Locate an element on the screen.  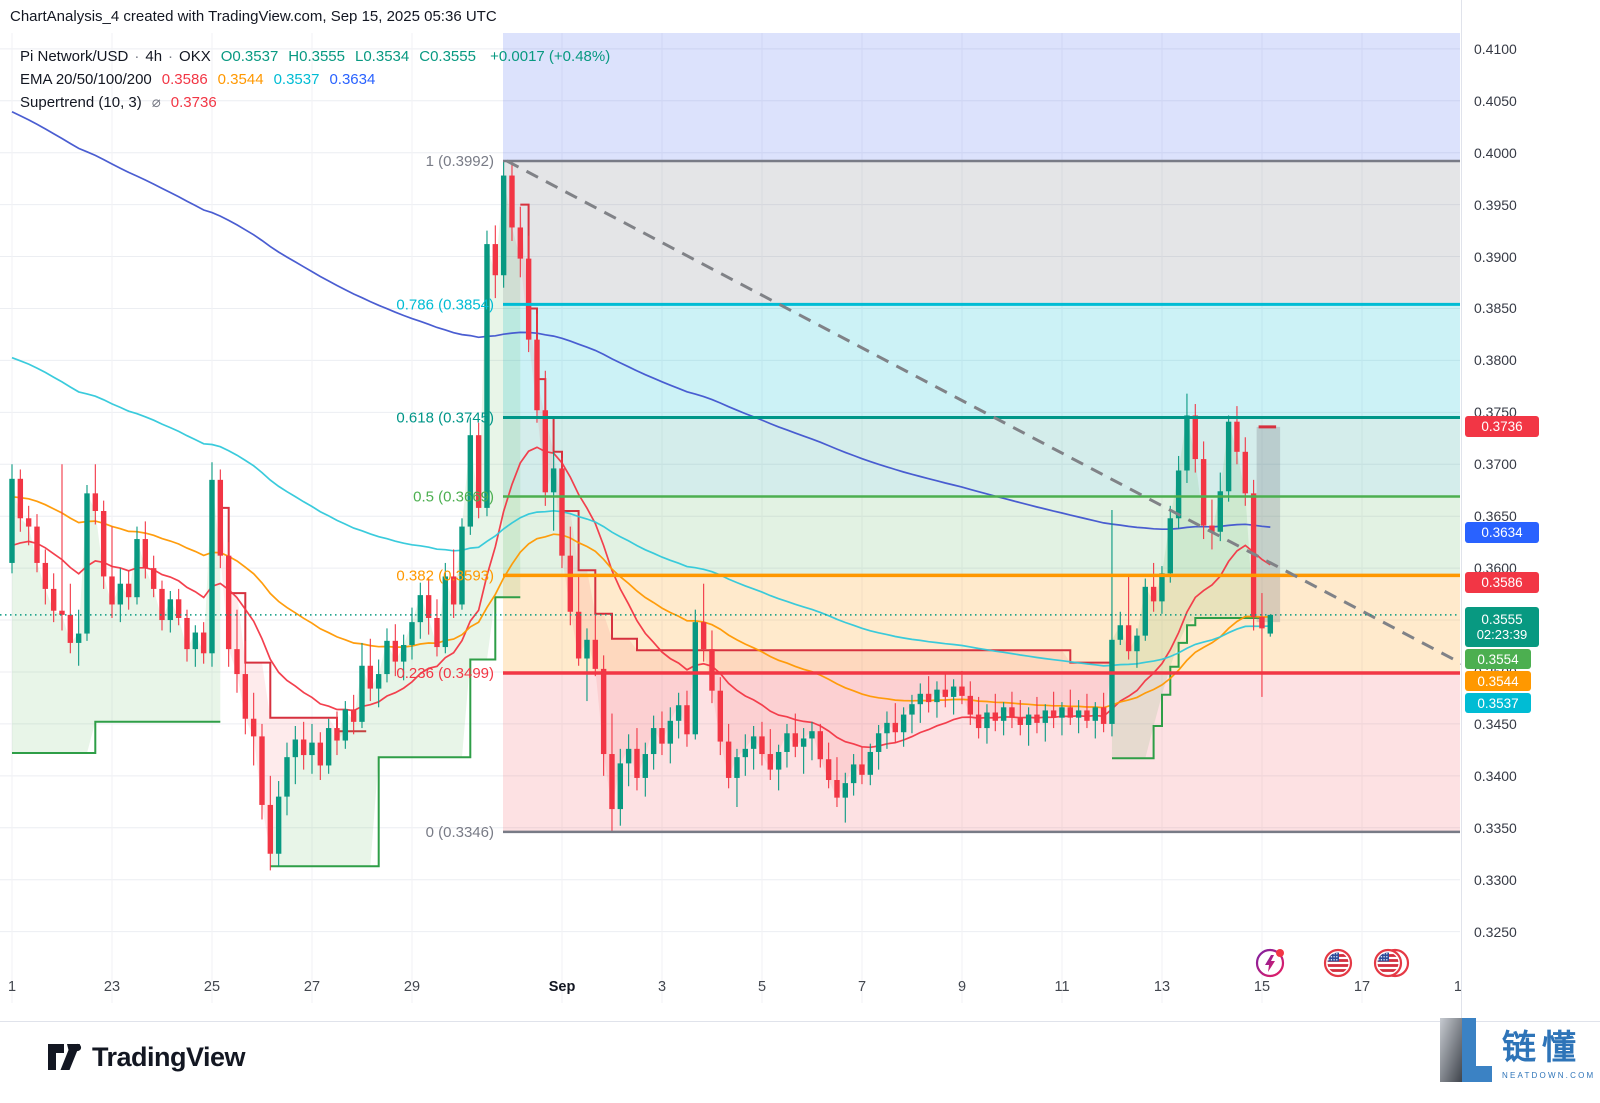
time-tick-29: 29 is located at coordinates (412, 987).